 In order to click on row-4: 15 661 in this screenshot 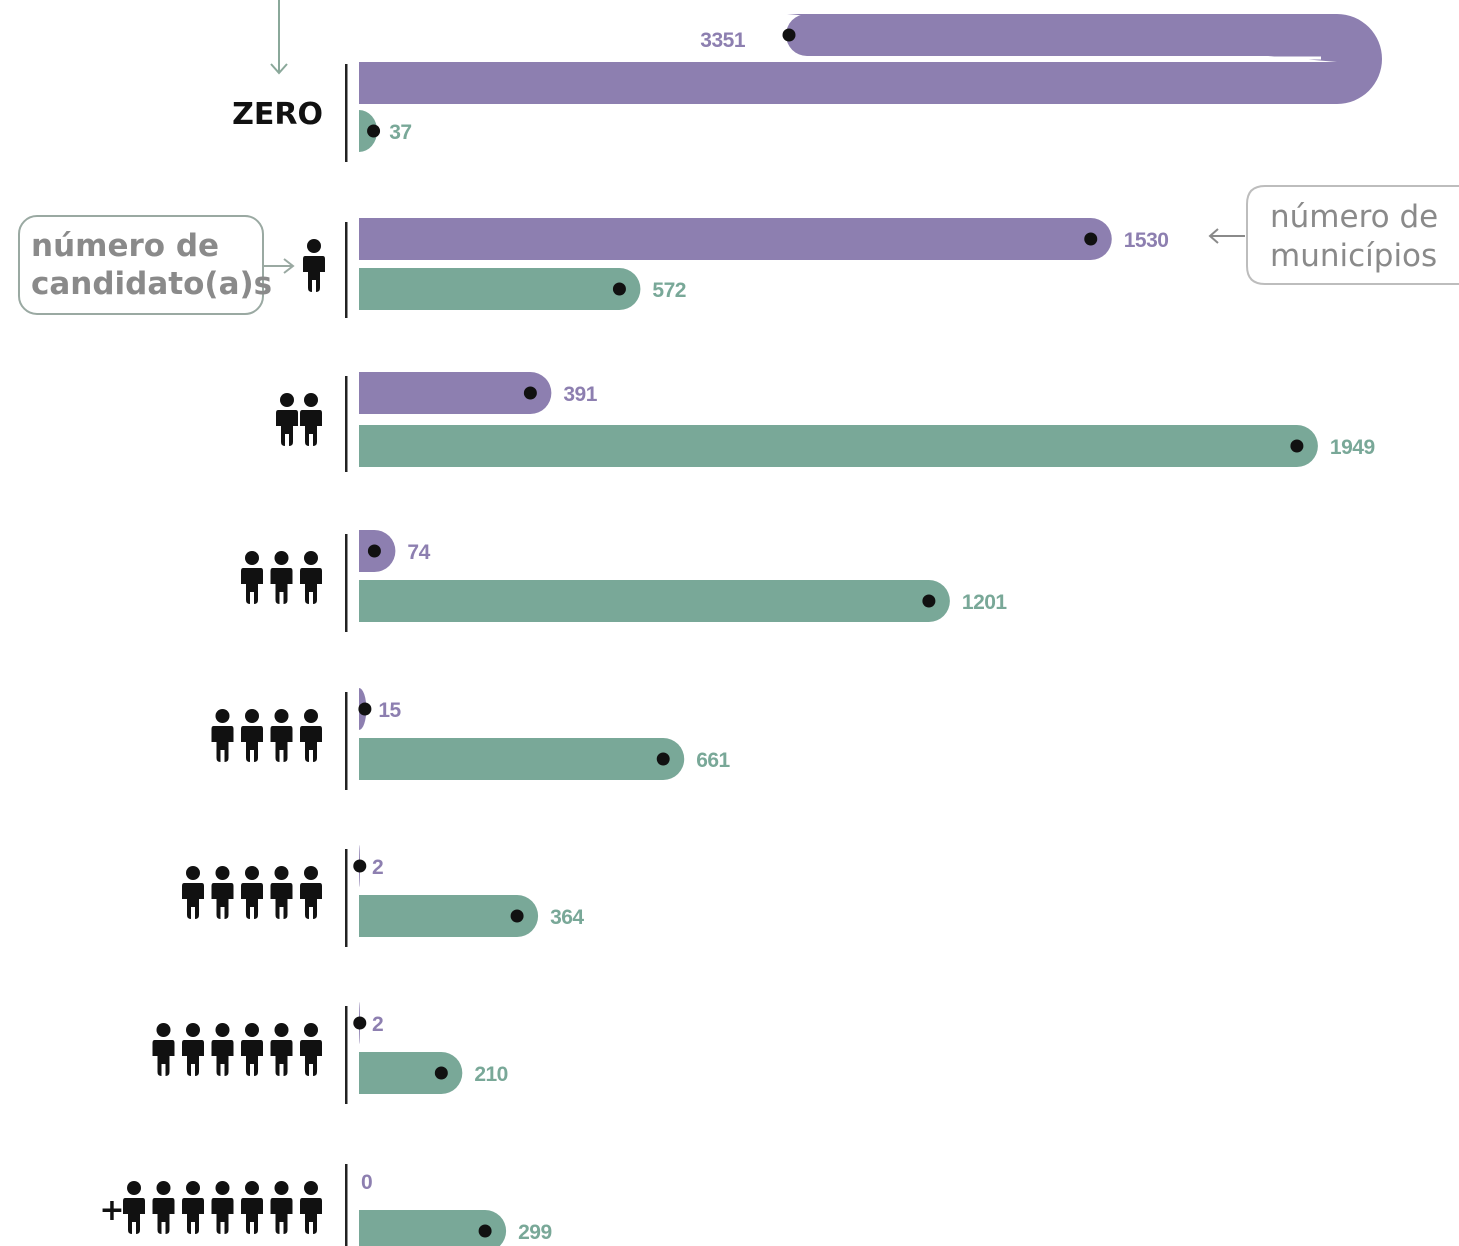, I will do `click(471, 739)`.